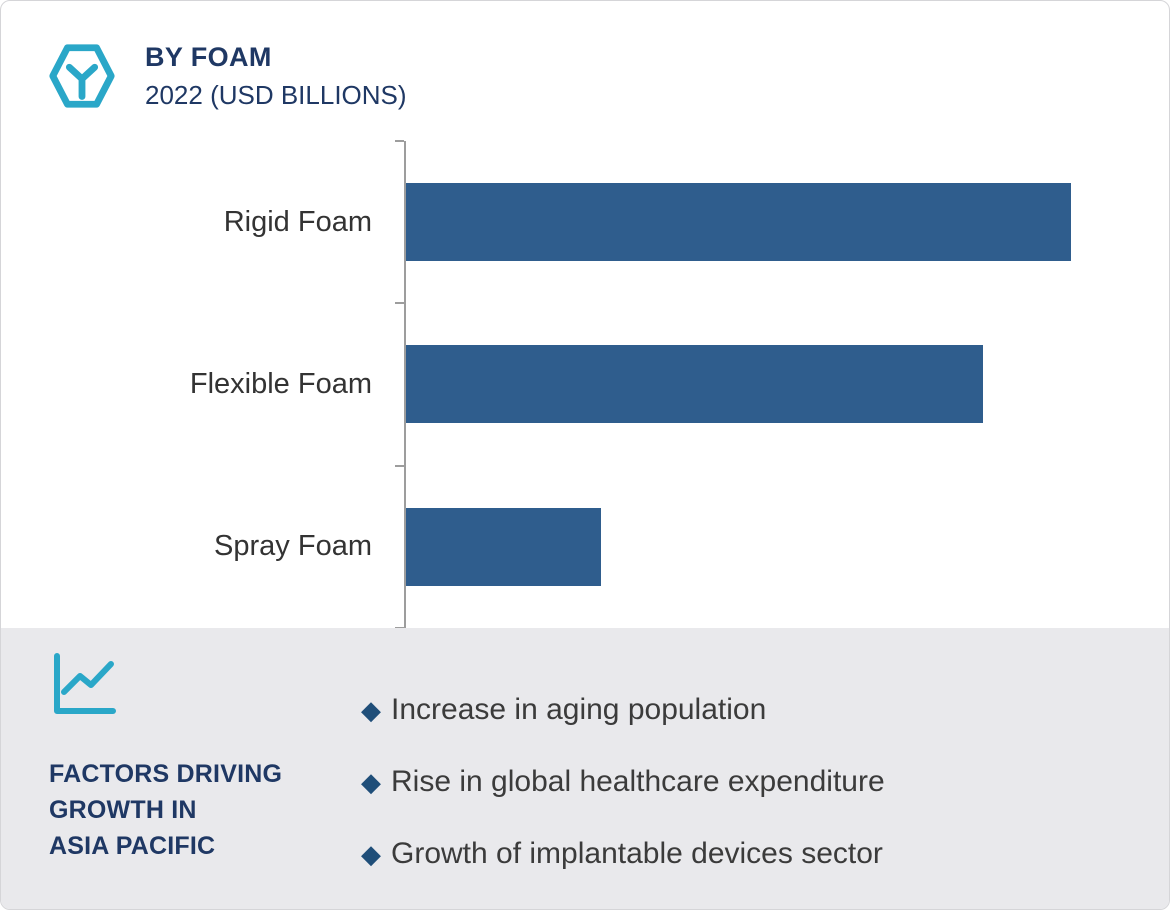 The height and width of the screenshot is (910, 1170). Describe the element at coordinates (166, 810) in the screenshot. I see `factors-title: FACTORS DRIVING GROWTH IN ASIA PACIFIC` at that location.